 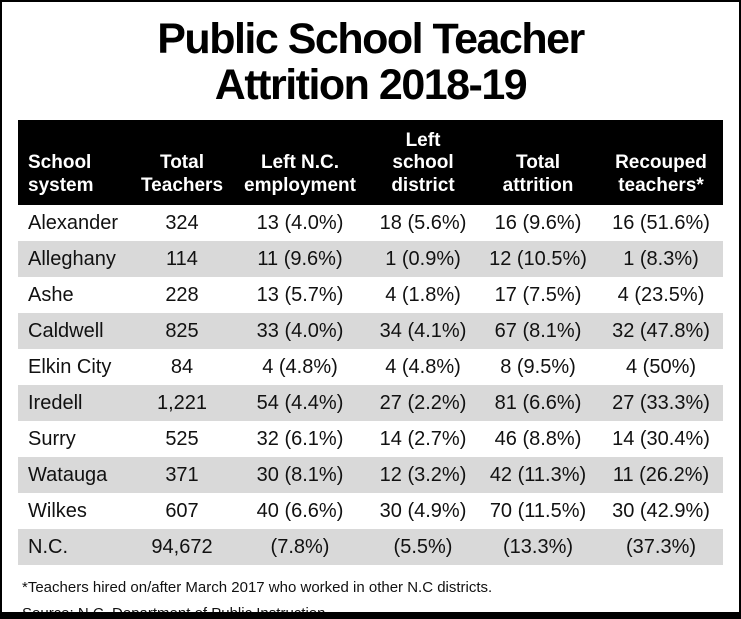 What do you see at coordinates (300, 474) in the screenshot?
I see `cell-left-nc-employment: 30 (8.1%)` at bounding box center [300, 474].